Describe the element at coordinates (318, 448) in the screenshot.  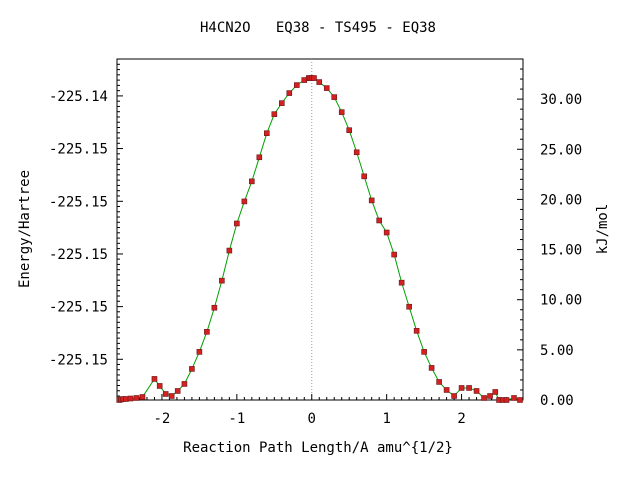
I see `x-axis-label: Reaction Path Length/A amu^{1/2}` at that location.